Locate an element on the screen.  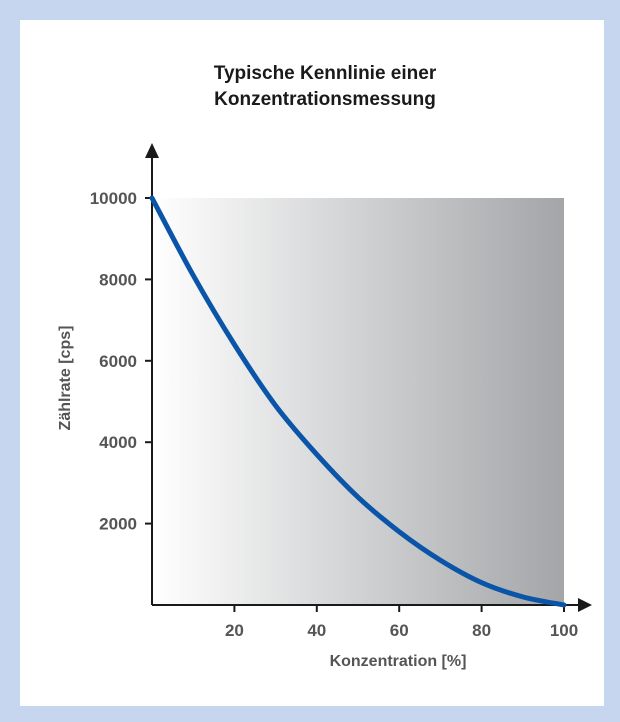
x-axis-arrow is located at coordinates (585, 605).